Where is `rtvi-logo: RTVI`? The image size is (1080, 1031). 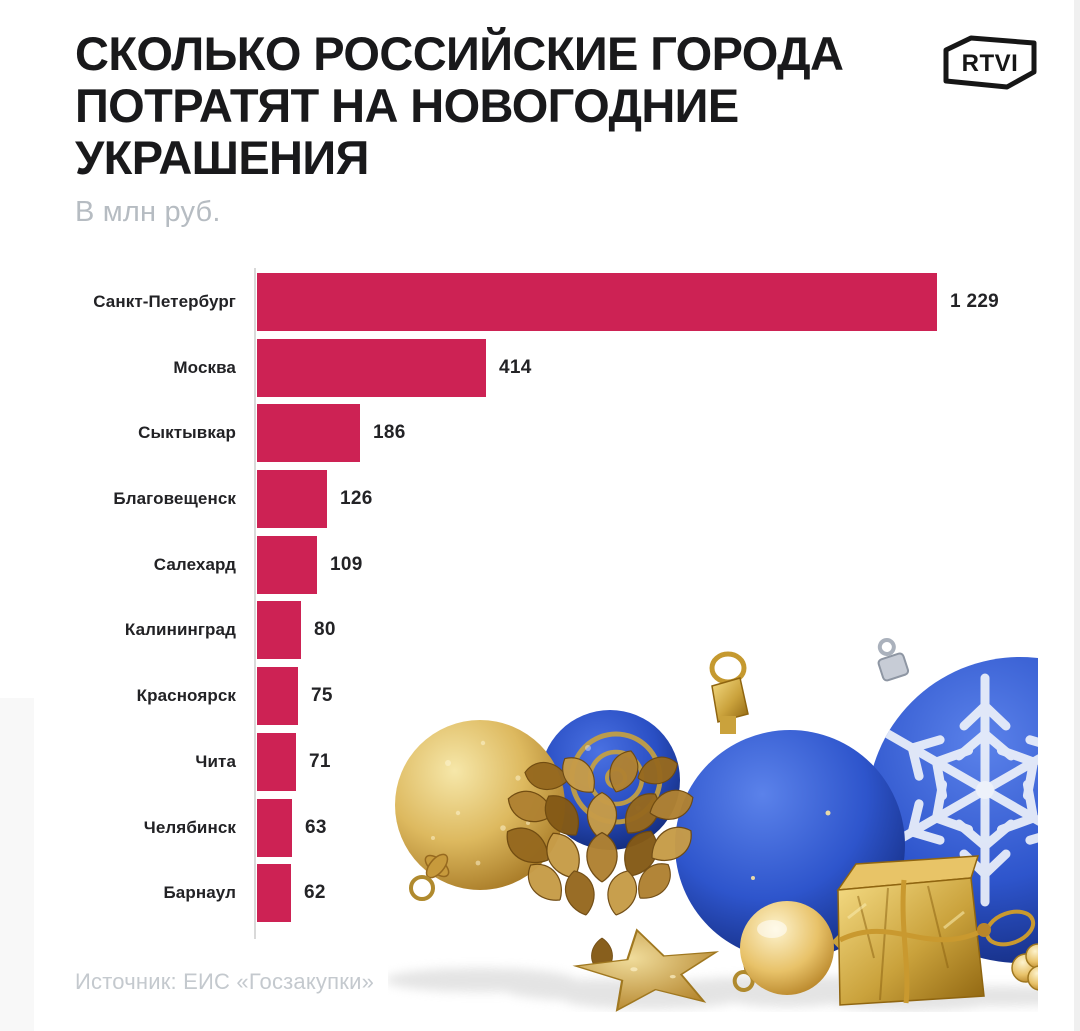 rtvi-logo: RTVI is located at coordinates (990, 62).